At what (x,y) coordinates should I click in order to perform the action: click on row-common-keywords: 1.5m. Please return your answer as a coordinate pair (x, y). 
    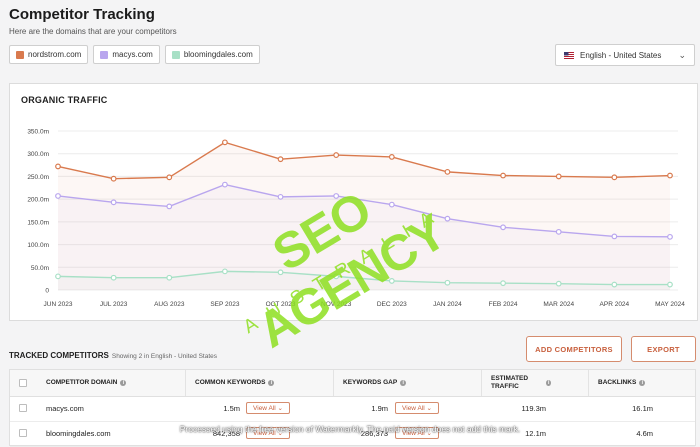
    Looking at the image, I should click on (231, 408).